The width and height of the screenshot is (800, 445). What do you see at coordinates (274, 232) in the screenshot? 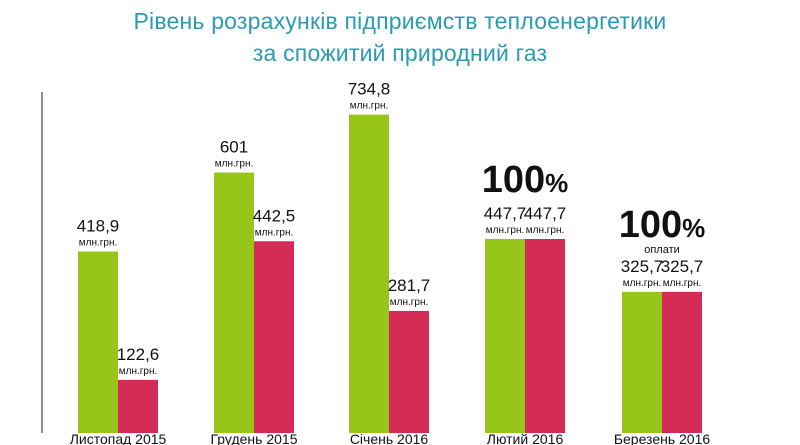
I see `data-label-unit-1-1: млн.грн.` at bounding box center [274, 232].